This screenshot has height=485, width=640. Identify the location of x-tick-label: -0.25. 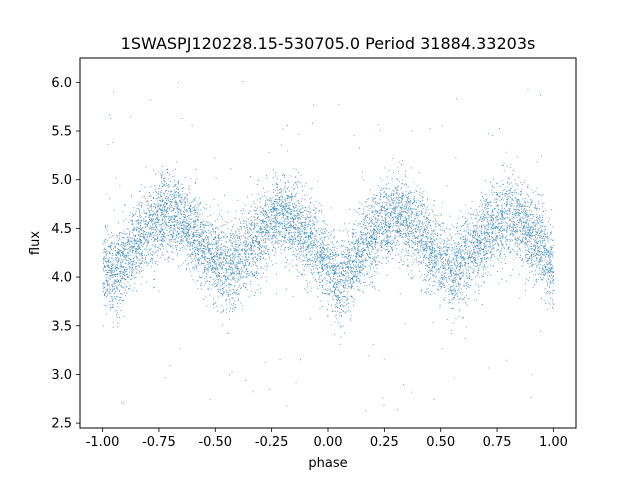
(272, 442).